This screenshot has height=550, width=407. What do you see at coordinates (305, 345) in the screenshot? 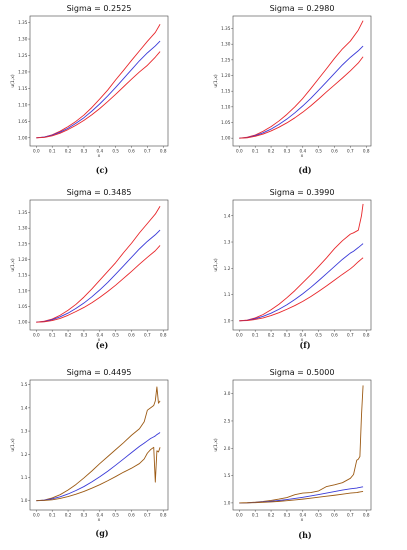
I see `caption-f: (f)` at bounding box center [305, 345].